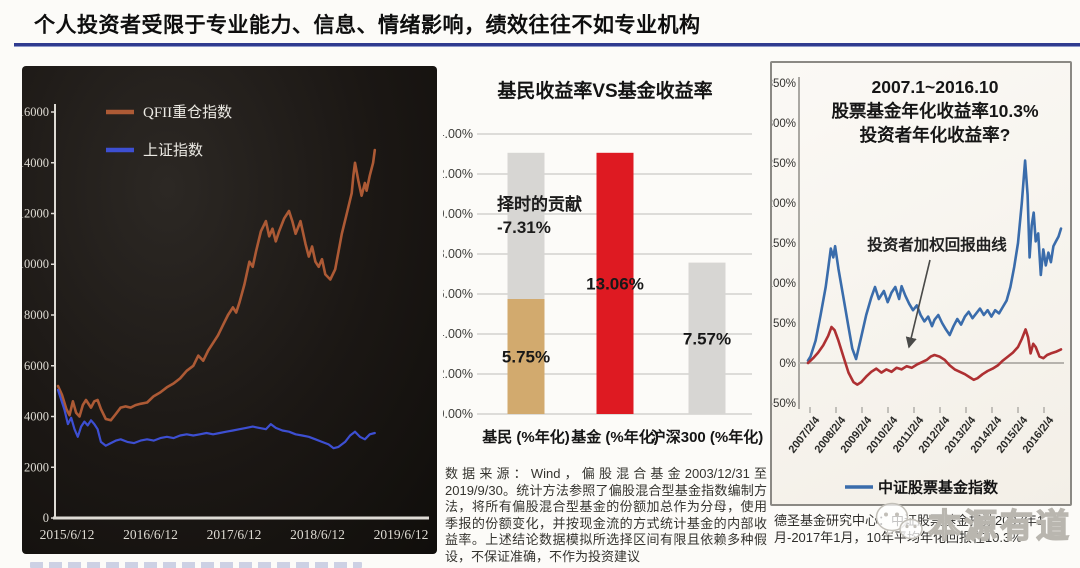 This screenshot has width=1080, height=568. I want to click on legend-label: 上证指数, so click(173, 150).